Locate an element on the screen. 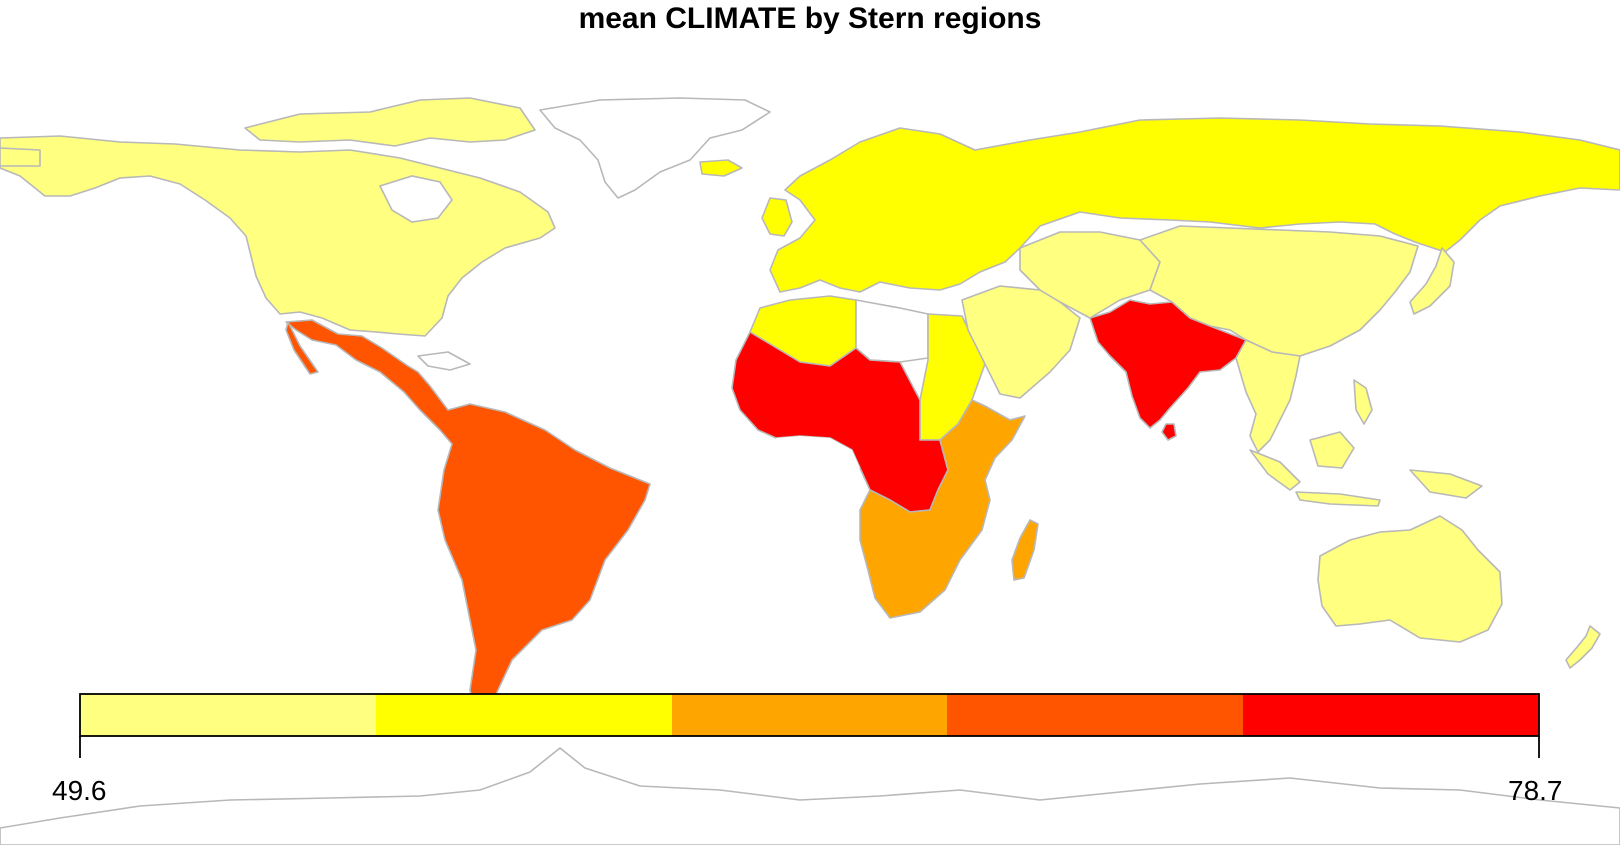  region-southeast-asia is located at coordinates (1268, 396).